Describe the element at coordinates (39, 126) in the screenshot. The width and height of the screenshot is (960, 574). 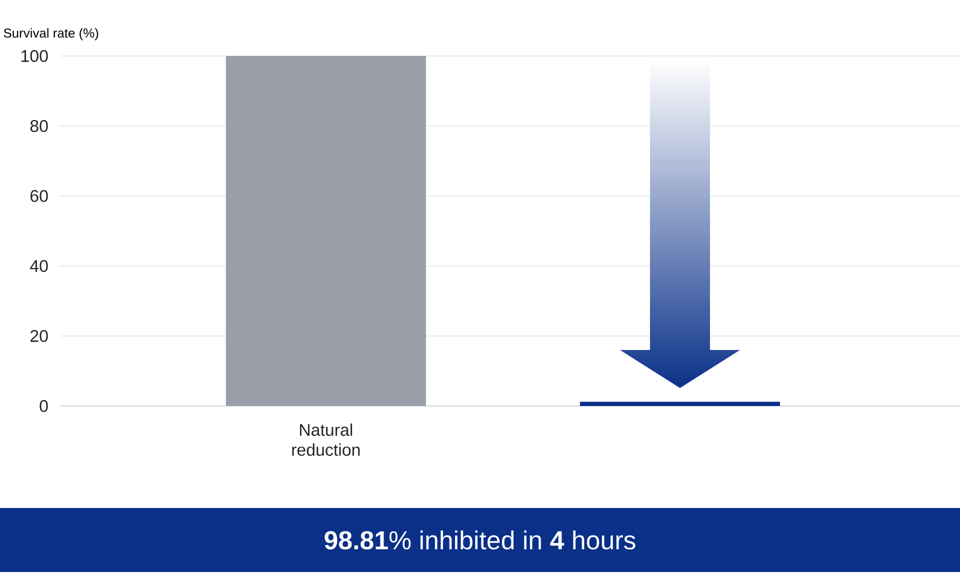
I see `y-tick-label: 80` at that location.